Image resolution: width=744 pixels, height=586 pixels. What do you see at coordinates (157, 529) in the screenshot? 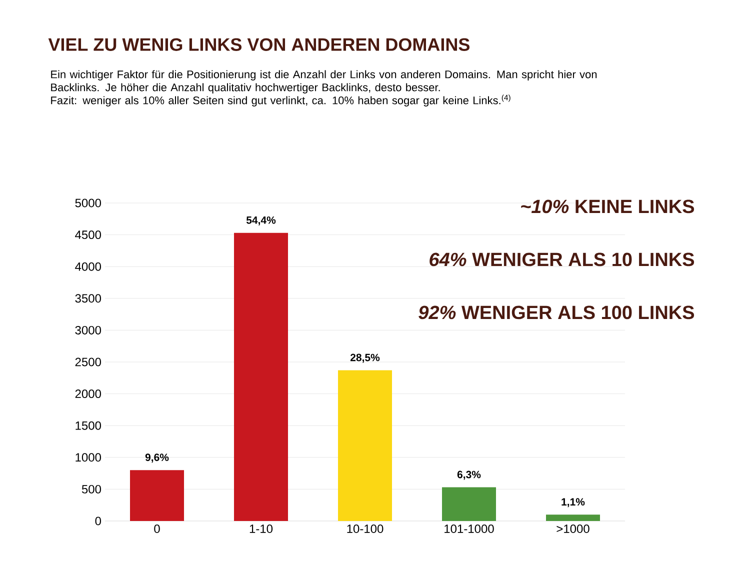
I see `x-tick-label: 0` at bounding box center [157, 529].